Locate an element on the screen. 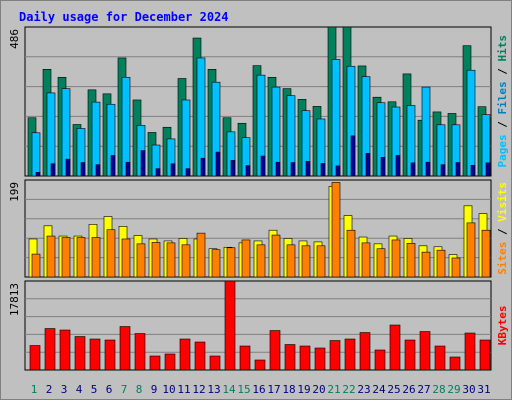  day-label-17: 17 is located at coordinates (273, 389).